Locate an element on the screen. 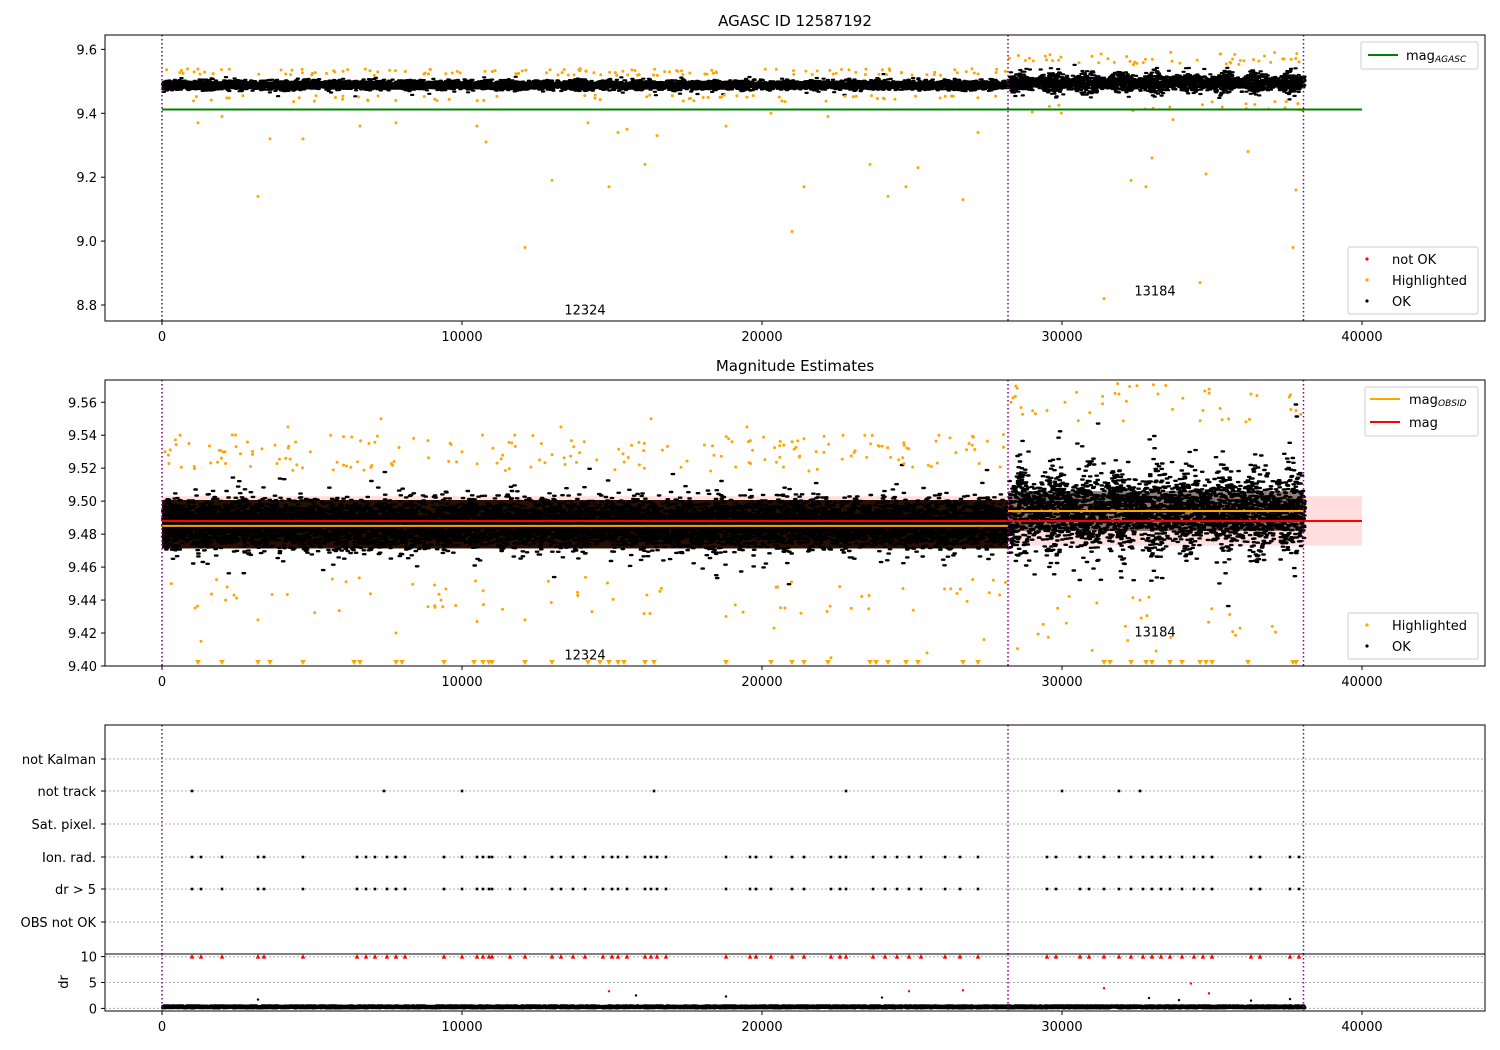 The image size is (1500, 1050). legend-mag-obsid-label: mag is located at coordinates (1423, 400).